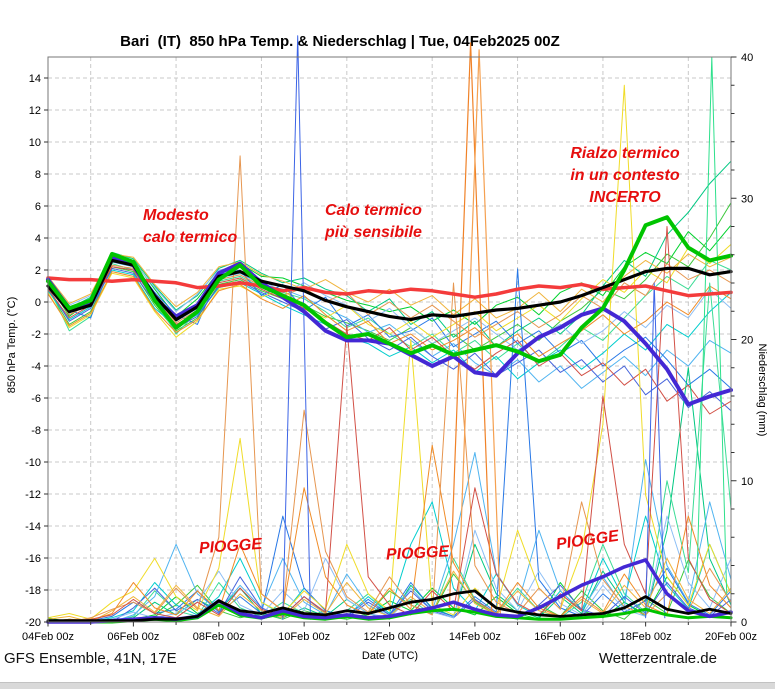  Describe the element at coordinates (36, 367) in the screenshot. I see `svg-text: -4` at that location.